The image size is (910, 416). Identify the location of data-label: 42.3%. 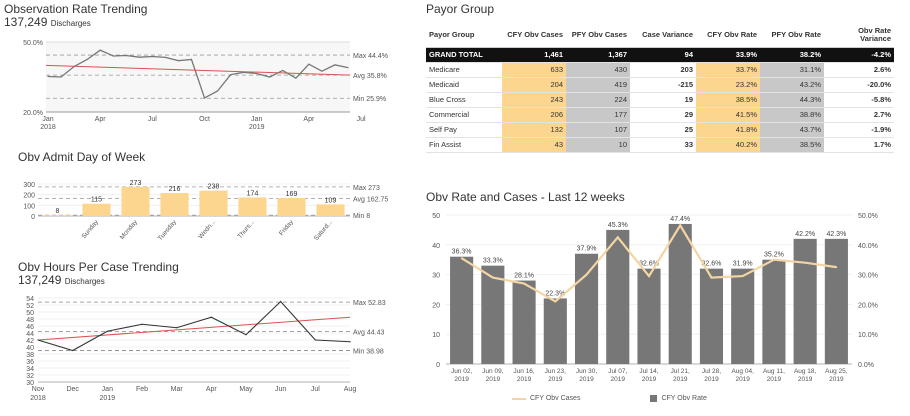
(836, 234).